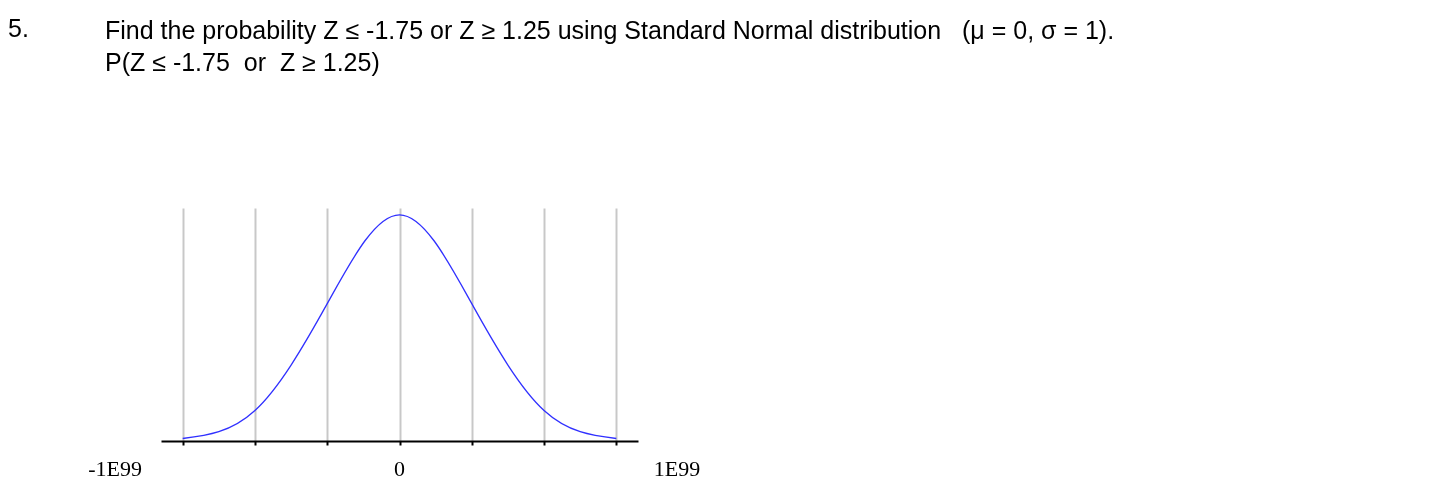  Describe the element at coordinates (18, 28) in the screenshot. I see `text: 5.` at that location.